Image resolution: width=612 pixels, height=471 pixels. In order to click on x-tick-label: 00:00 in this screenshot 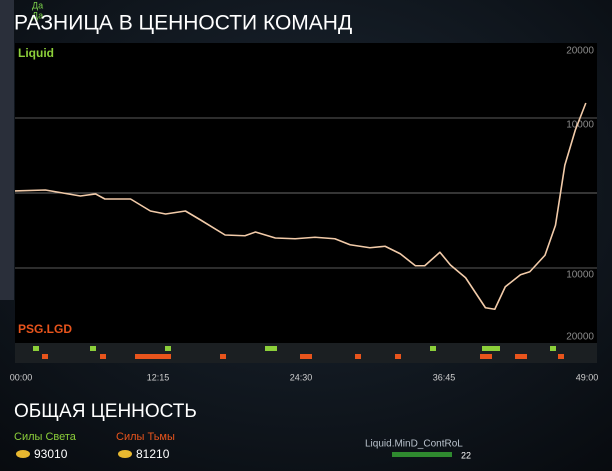, I will do `click(21, 377)`.